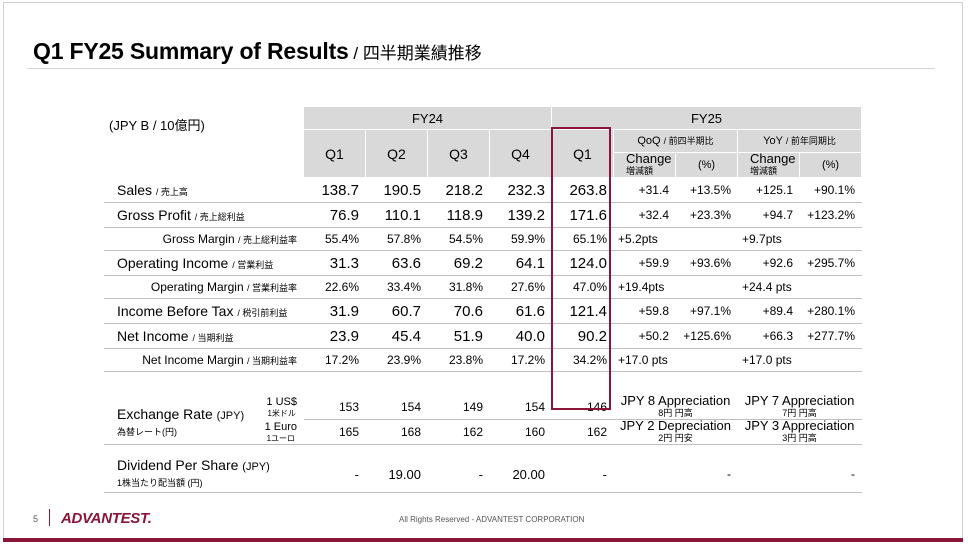  Describe the element at coordinates (262, 313) in the screenshot. I see `row-label-jp: / 税引前利益` at that location.